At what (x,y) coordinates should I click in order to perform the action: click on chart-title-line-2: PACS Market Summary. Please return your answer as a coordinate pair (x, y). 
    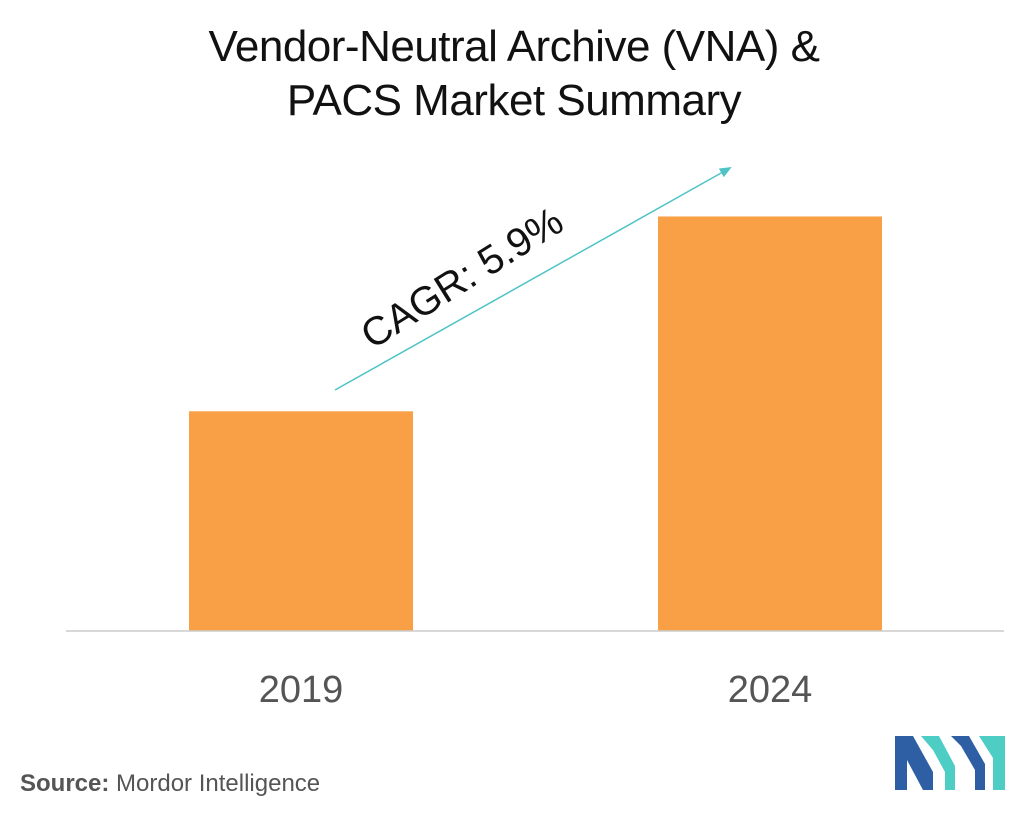
    Looking at the image, I should click on (514, 100).